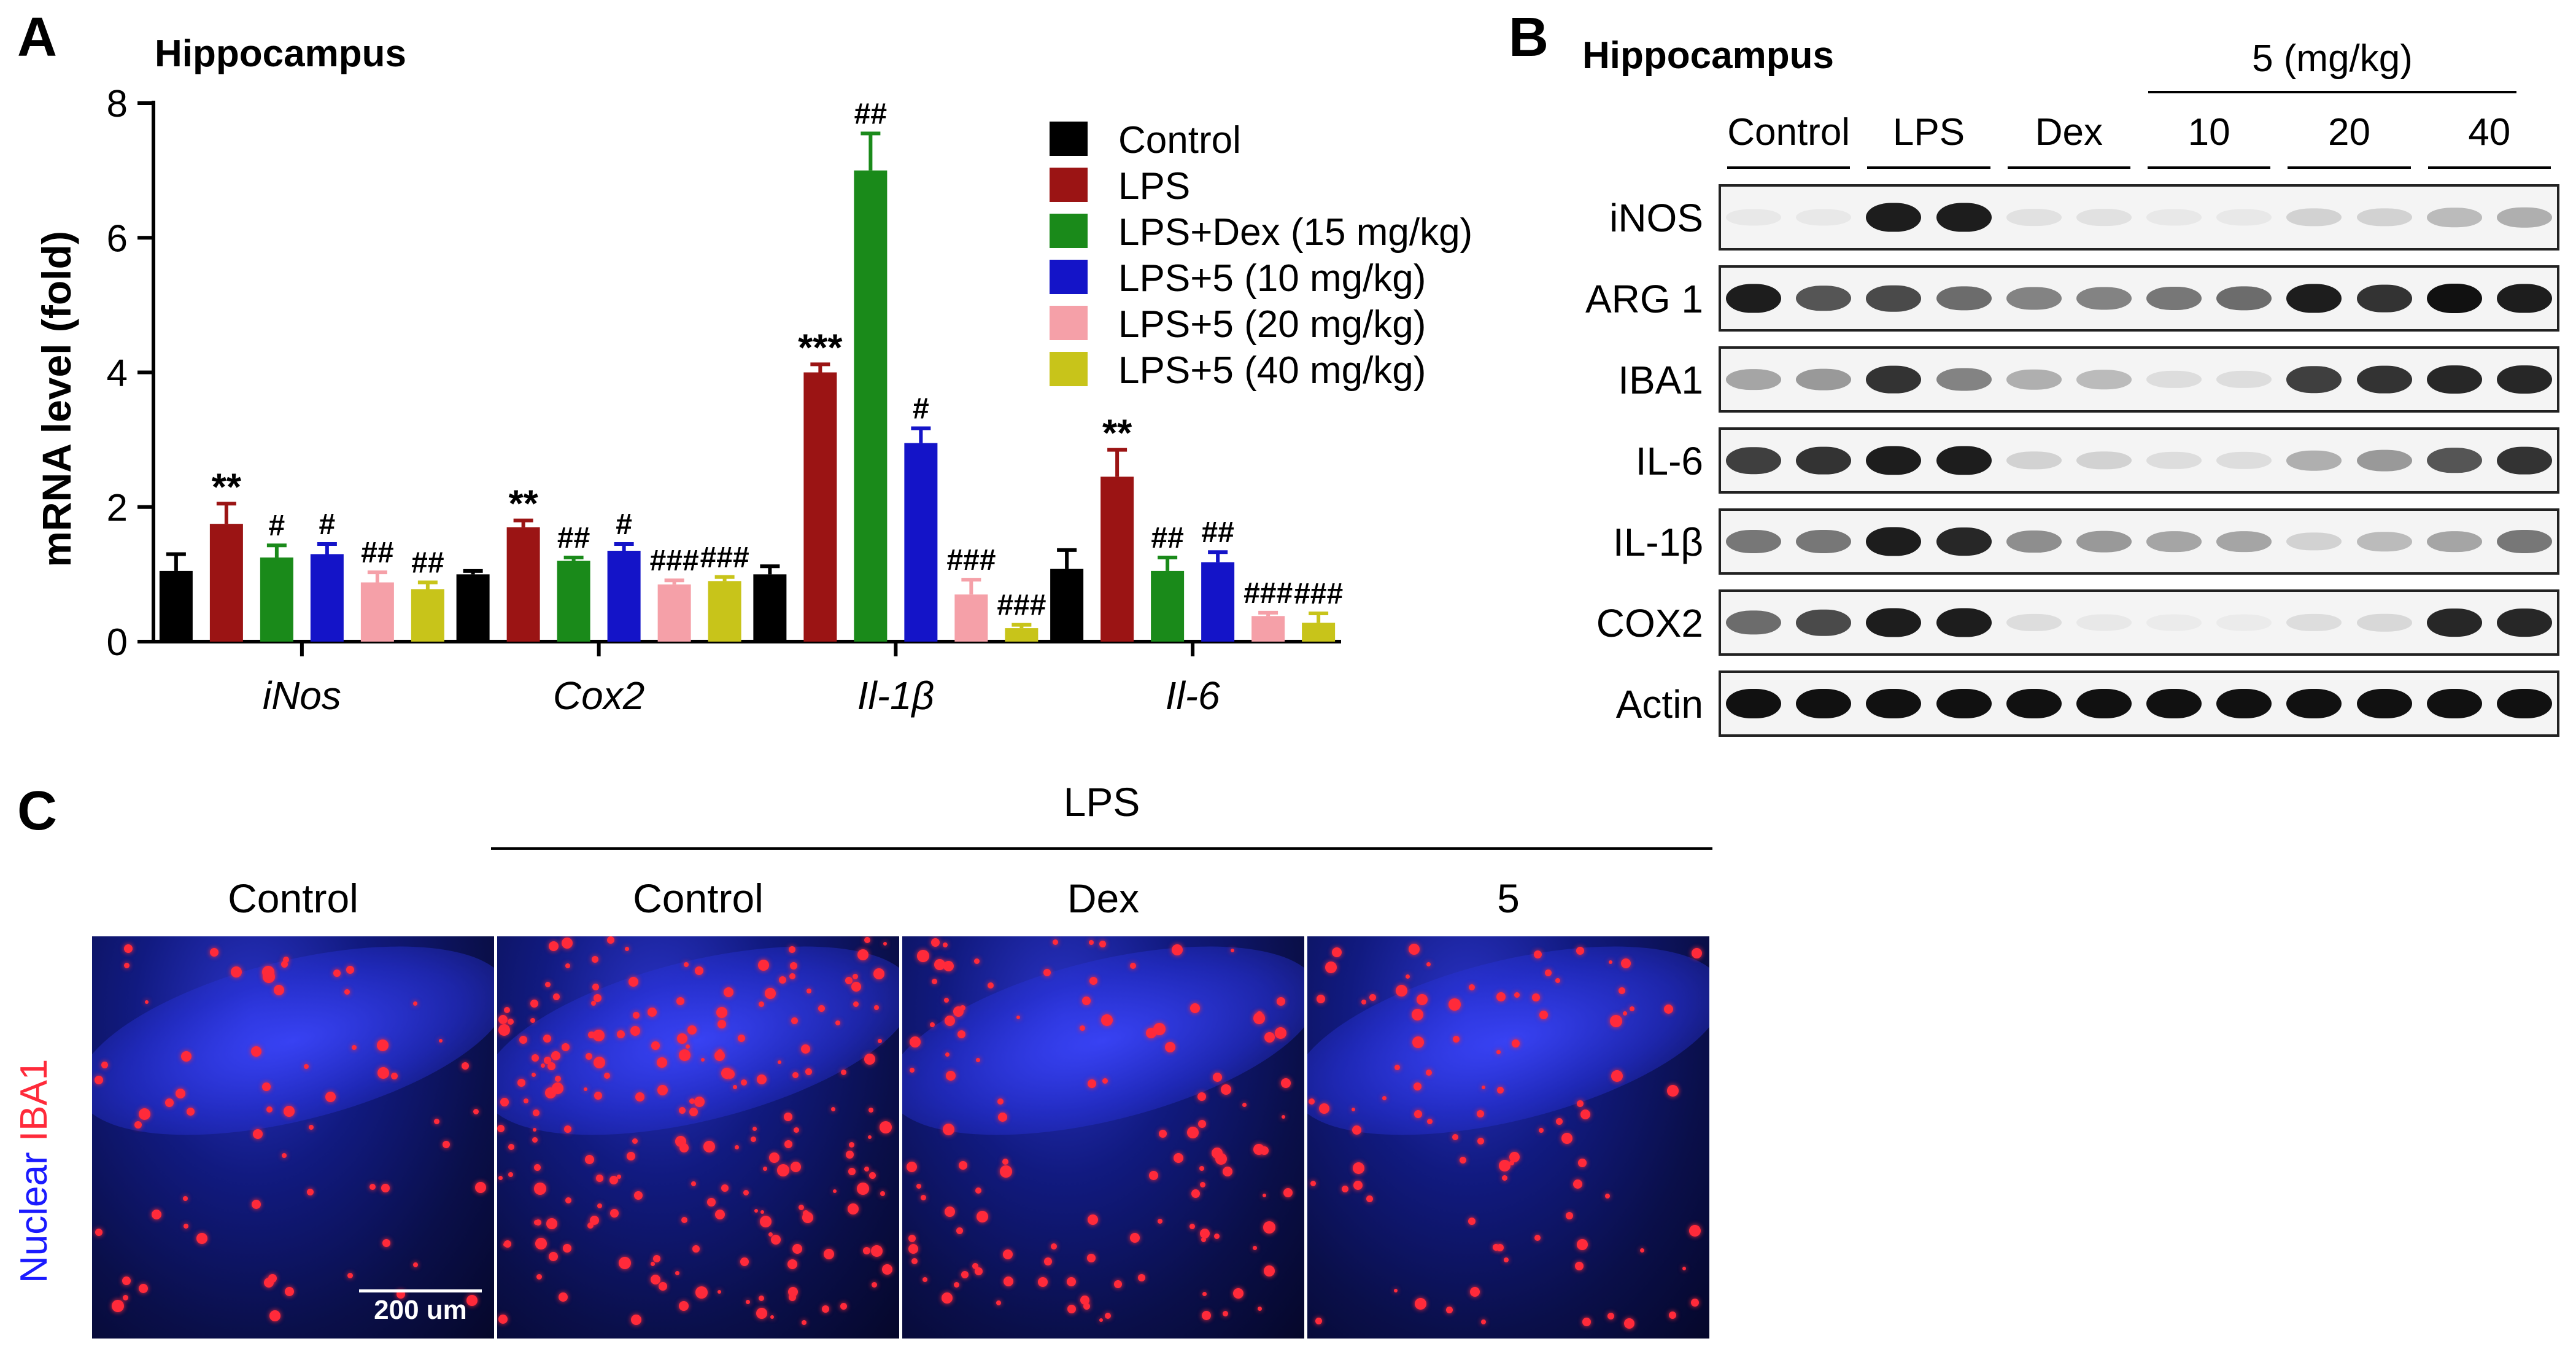  What do you see at coordinates (2139, 147) in the screenshot?
I see `blot-group-labels: Control LPS Dex 10 20 40` at bounding box center [2139, 147].